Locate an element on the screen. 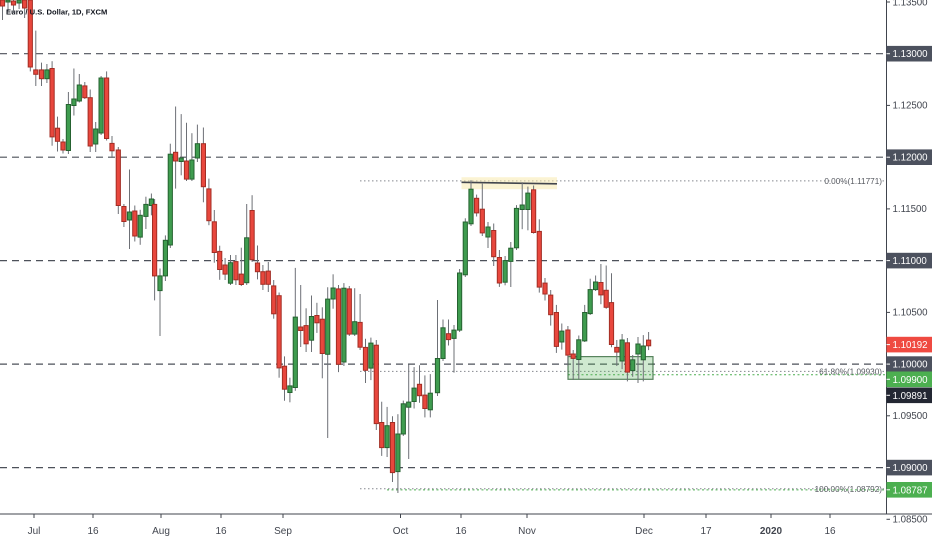 Image resolution: width=932 pixels, height=550 pixels. svg-text: 1.08500 is located at coordinates (911, 520).